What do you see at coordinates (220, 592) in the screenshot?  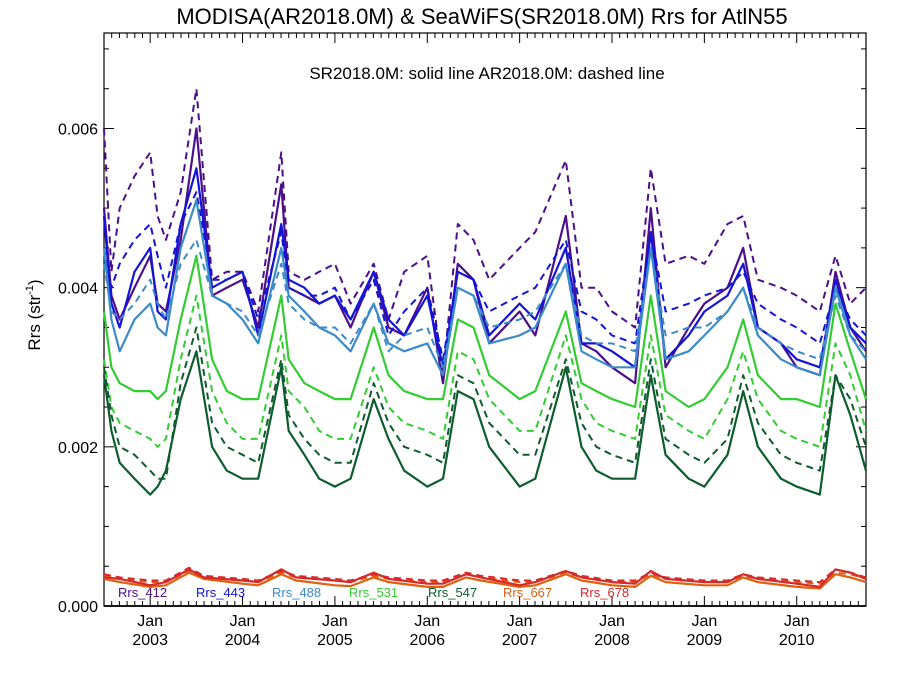 I see `legend-item-label: Rrs_443` at bounding box center [220, 592].